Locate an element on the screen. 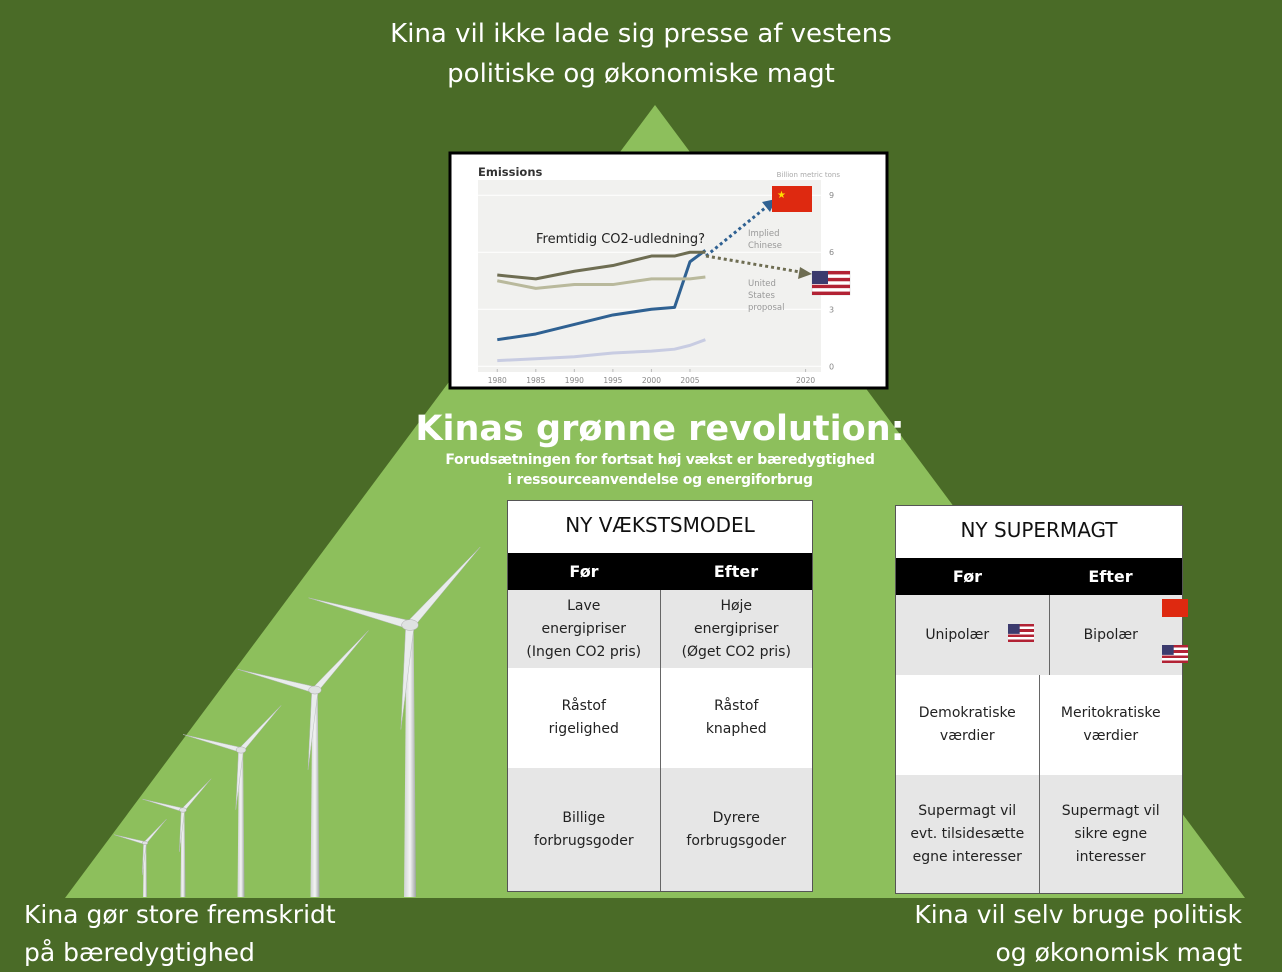  series-label: proposal is located at coordinates (766, 308).